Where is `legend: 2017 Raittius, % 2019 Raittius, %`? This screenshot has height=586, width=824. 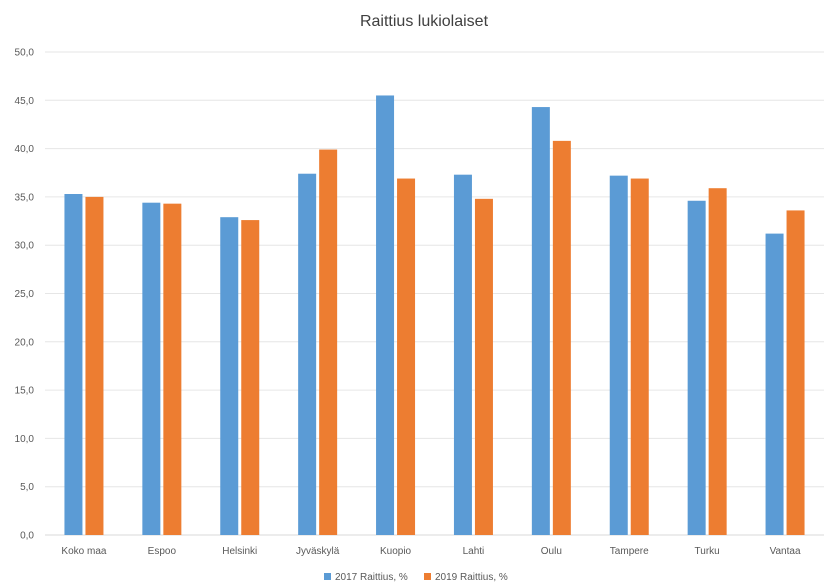
legend: 2017 Raittius, % 2019 Raittius, % is located at coordinates (416, 577).